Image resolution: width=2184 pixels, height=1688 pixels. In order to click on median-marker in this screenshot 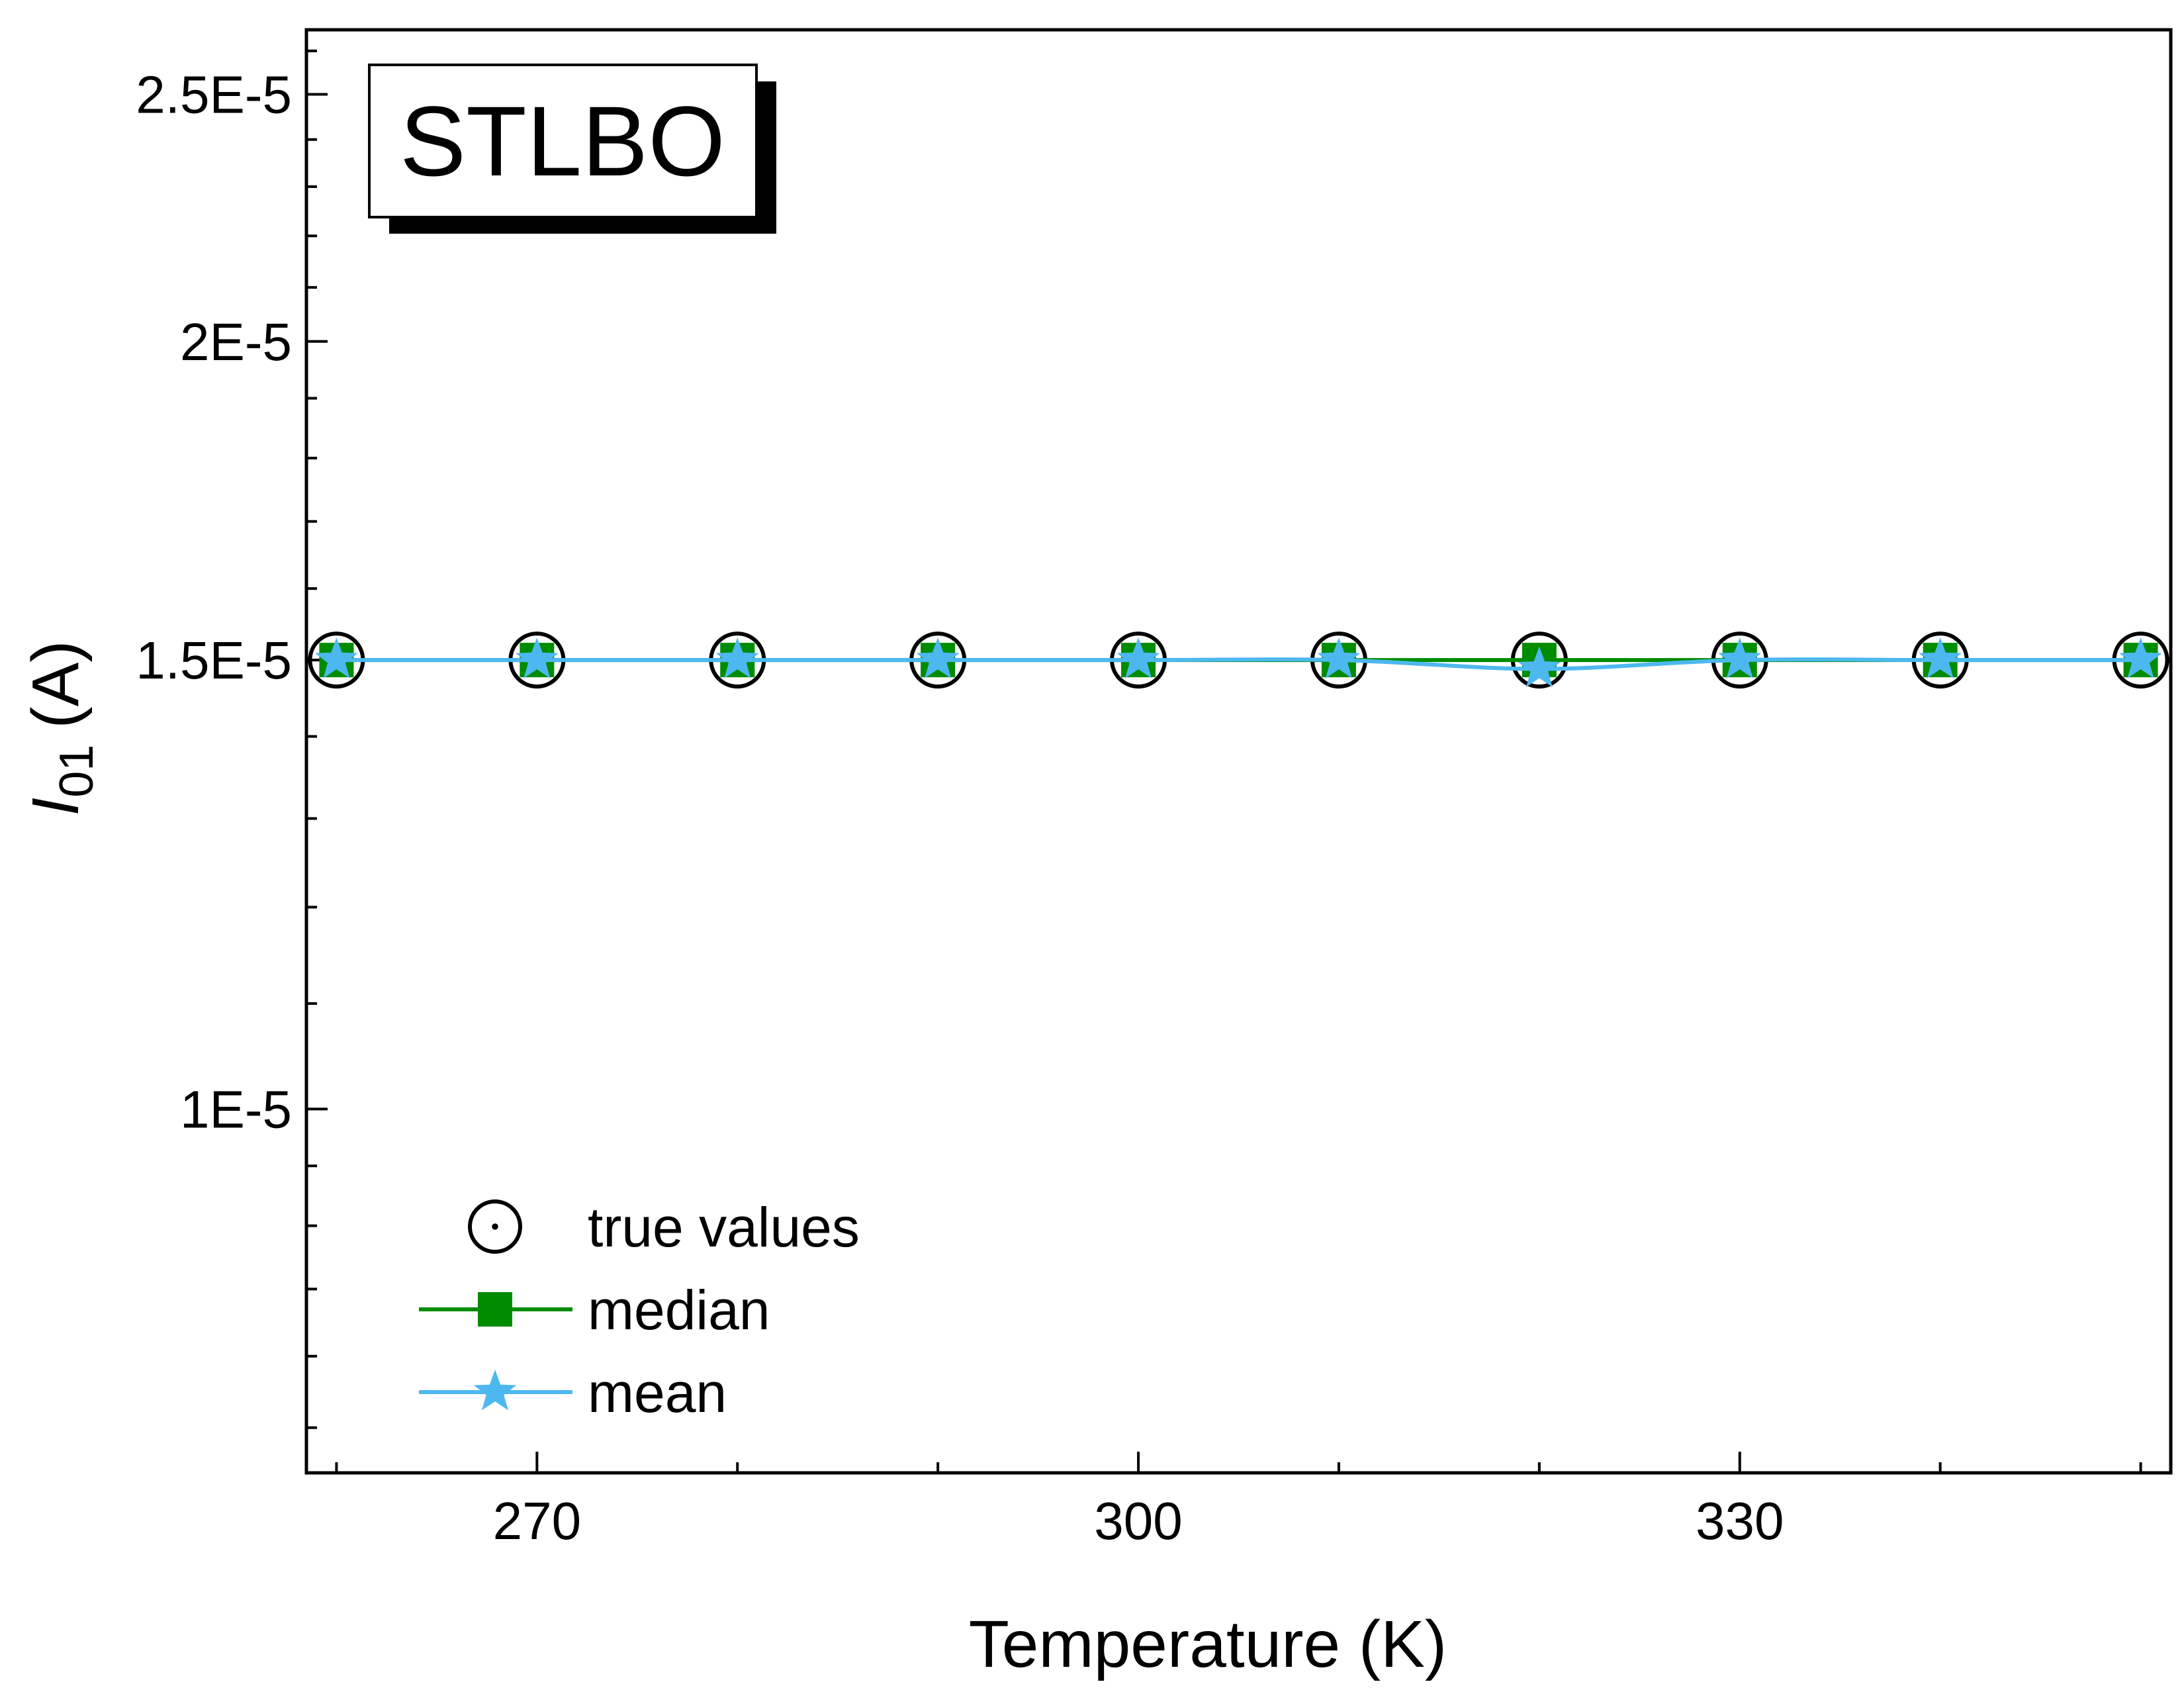, I will do `click(495, 1309)`.